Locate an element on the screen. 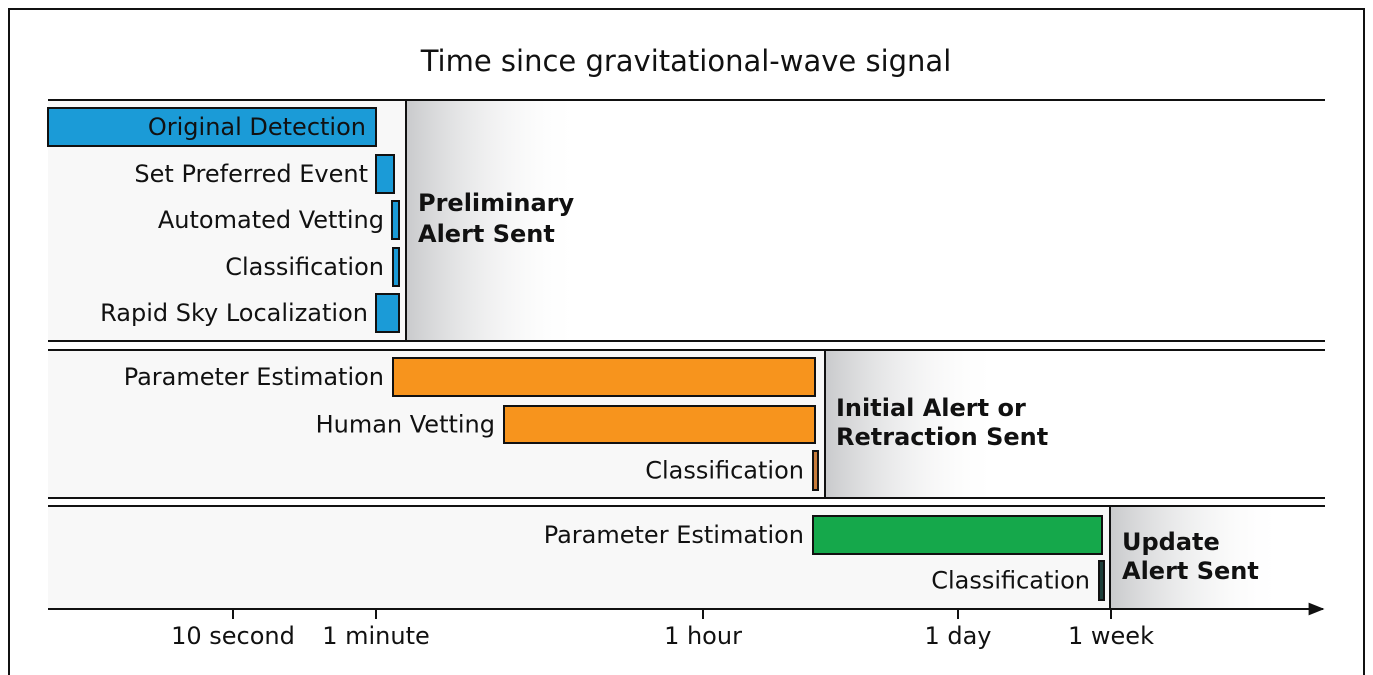 This screenshot has width=1373, height=675. tick-label: 1 week is located at coordinates (1111, 636).